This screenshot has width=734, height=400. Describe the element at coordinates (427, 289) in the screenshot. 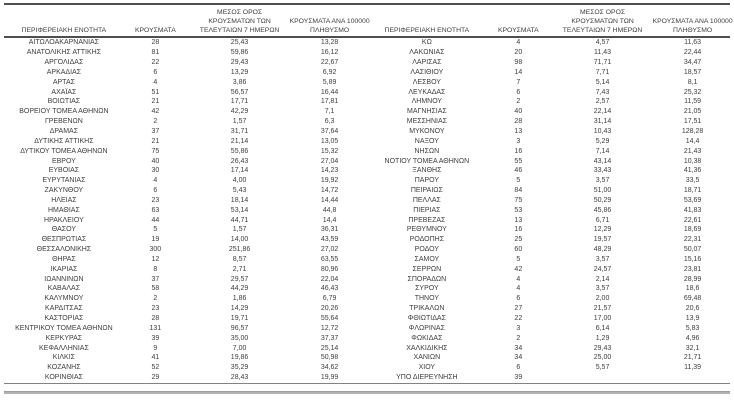

I see `cell-region: ΣΥΡΟΥ` at that location.